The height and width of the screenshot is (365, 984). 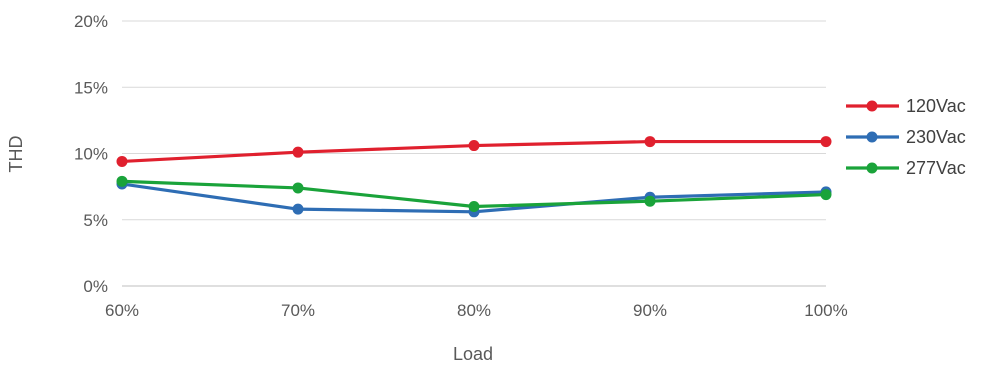 What do you see at coordinates (122, 310) in the screenshot?
I see `x-tick-label: 60%` at bounding box center [122, 310].